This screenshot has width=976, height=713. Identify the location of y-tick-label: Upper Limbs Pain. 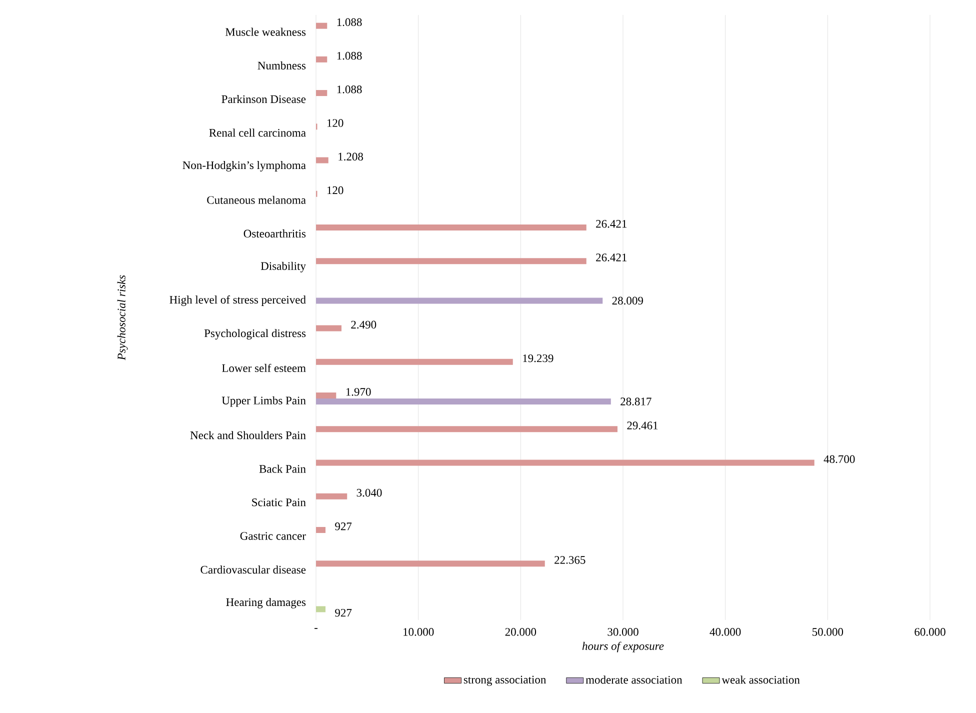
(264, 401).